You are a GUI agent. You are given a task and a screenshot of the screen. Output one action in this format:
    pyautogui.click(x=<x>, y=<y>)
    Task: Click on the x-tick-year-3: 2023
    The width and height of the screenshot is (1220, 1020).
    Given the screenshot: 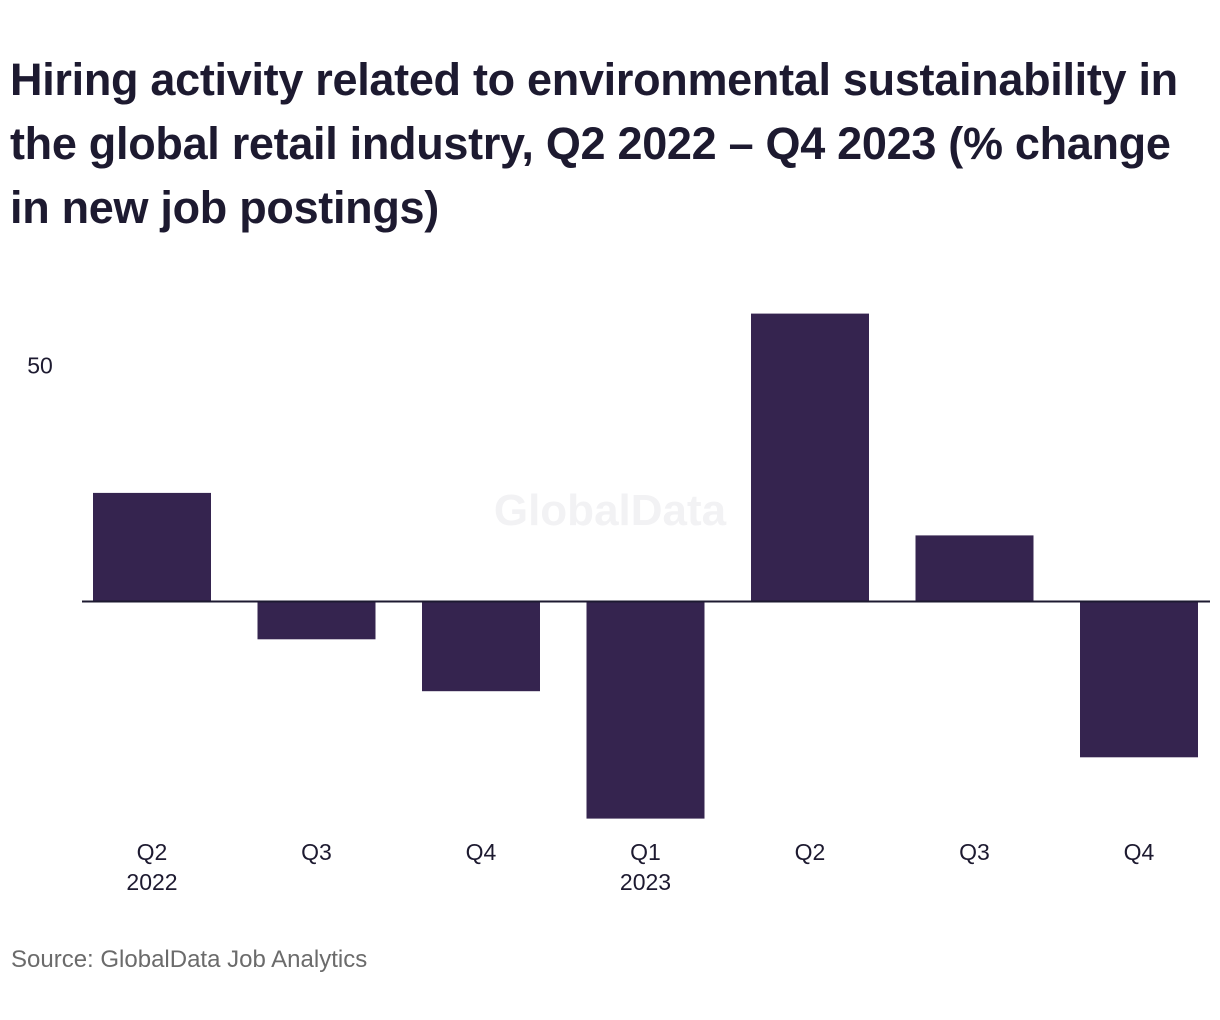 What is the action you would take?
    pyautogui.click(x=645, y=882)
    